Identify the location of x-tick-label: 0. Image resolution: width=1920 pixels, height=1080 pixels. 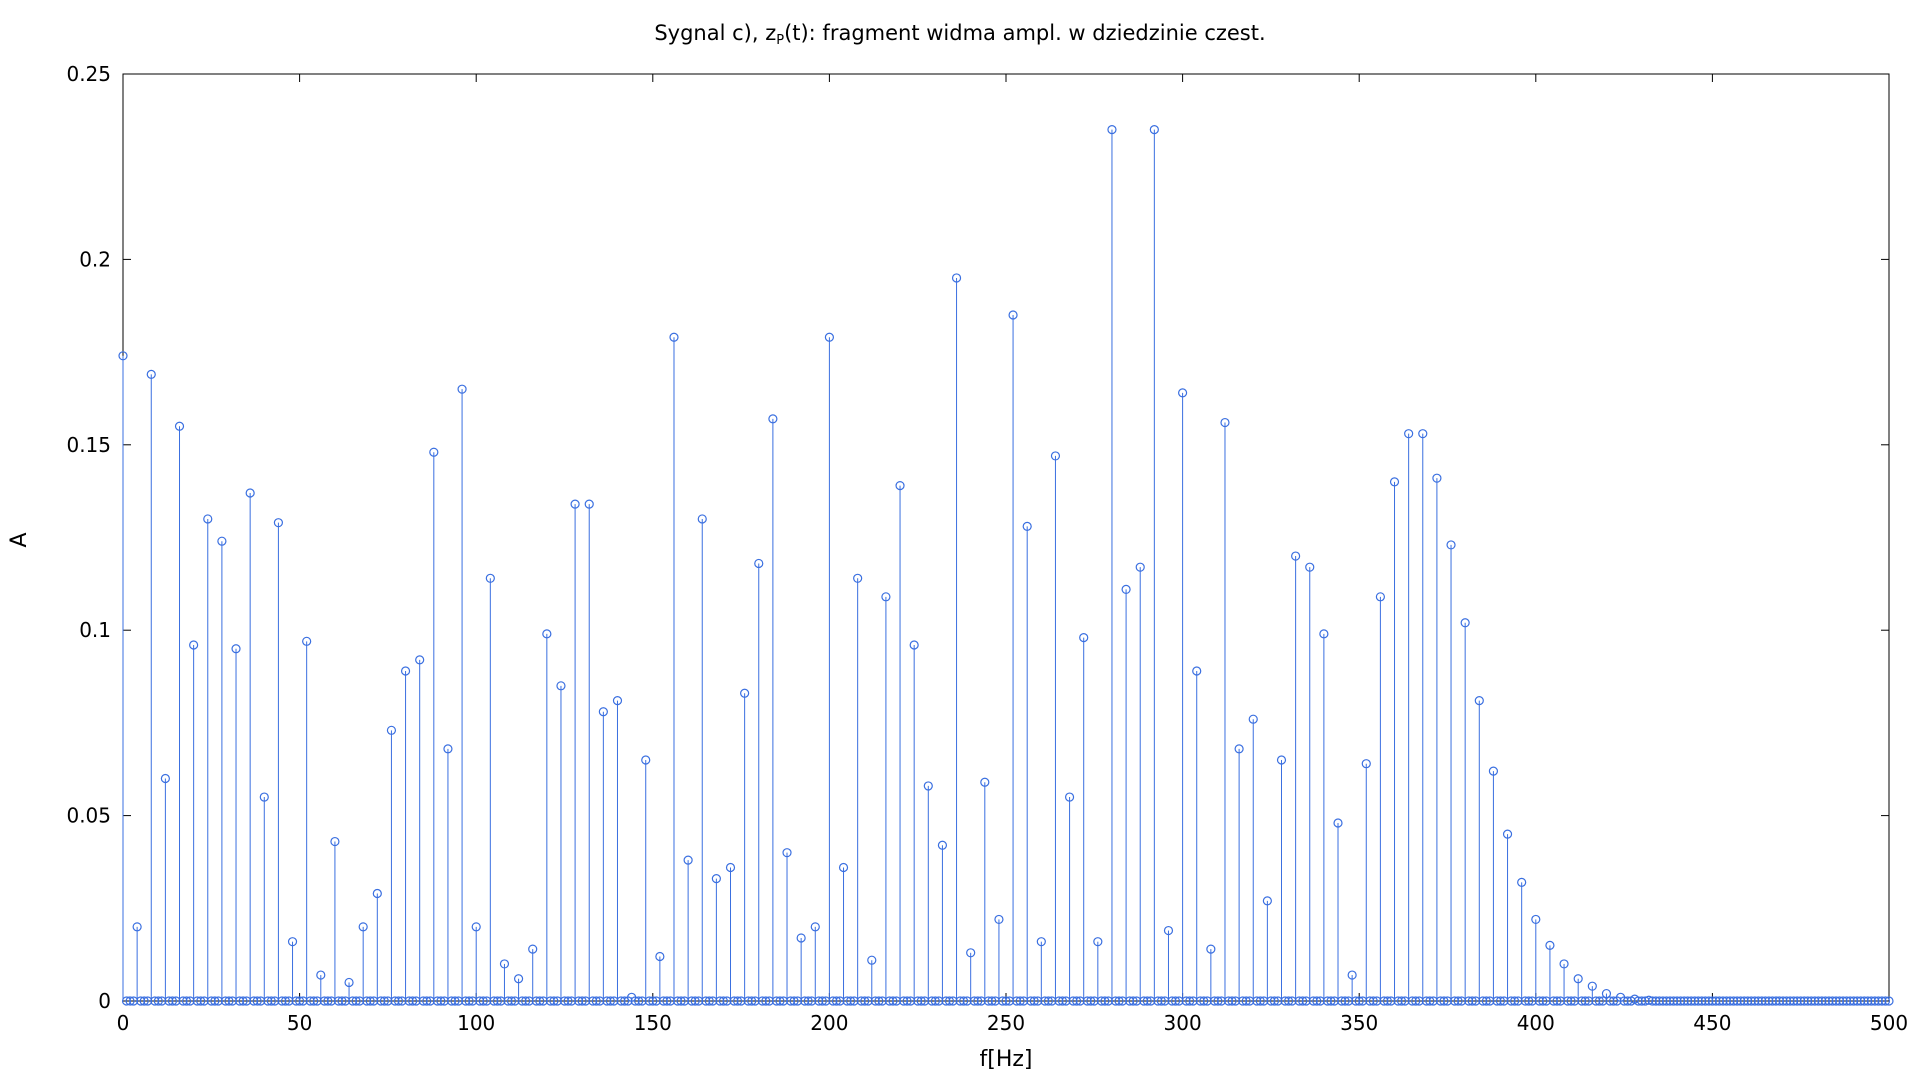
(123, 1023).